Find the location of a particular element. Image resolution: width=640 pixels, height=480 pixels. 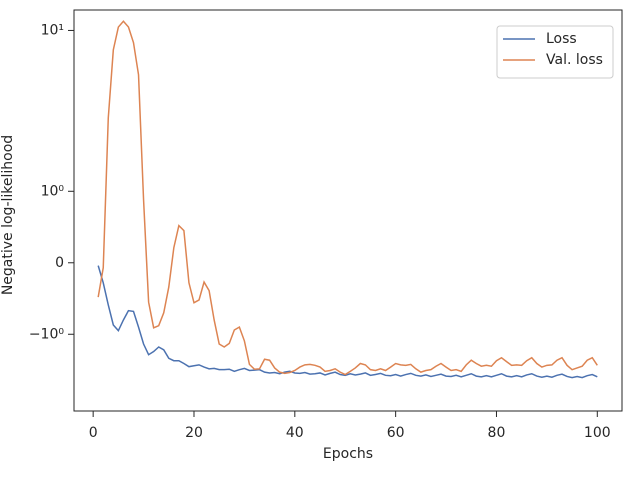

x-axis-label: Epochs is located at coordinates (348, 454).